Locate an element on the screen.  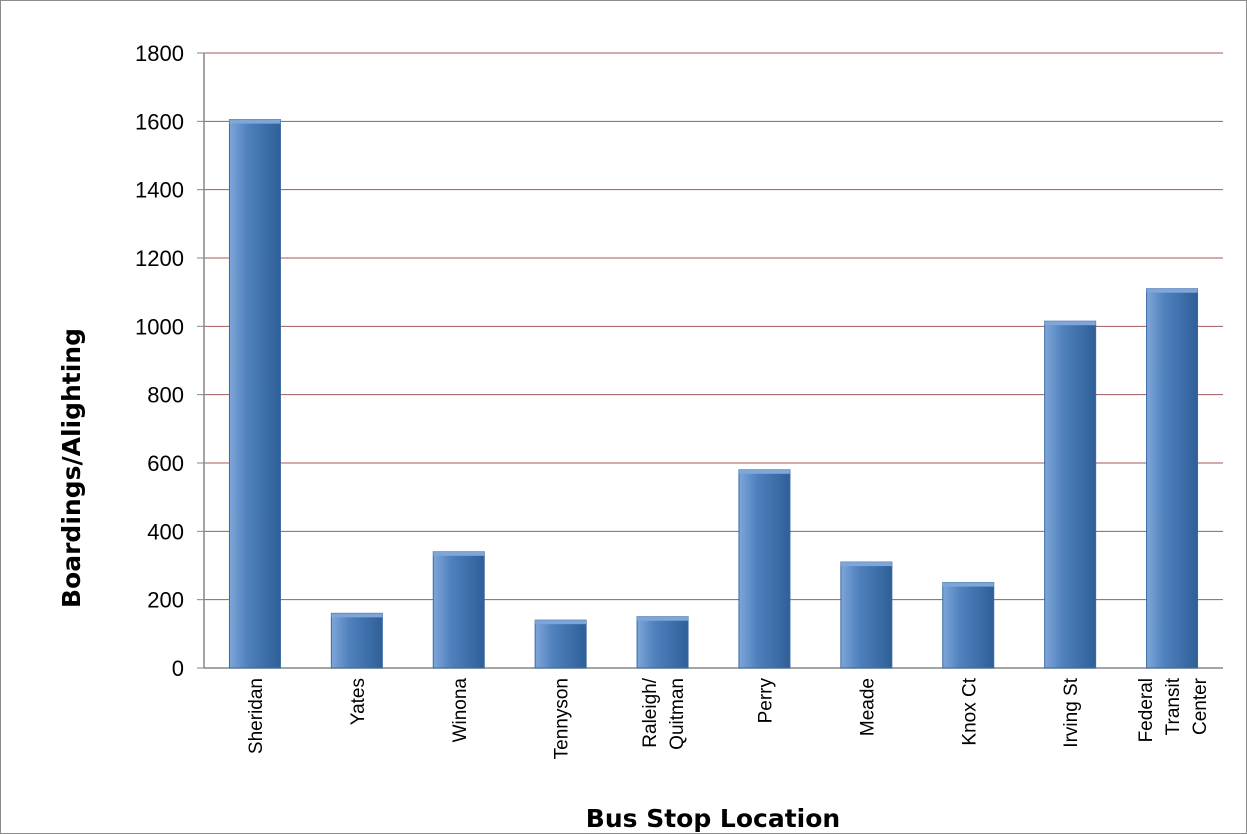
x-category-label: Perry is located at coordinates (765, 701).